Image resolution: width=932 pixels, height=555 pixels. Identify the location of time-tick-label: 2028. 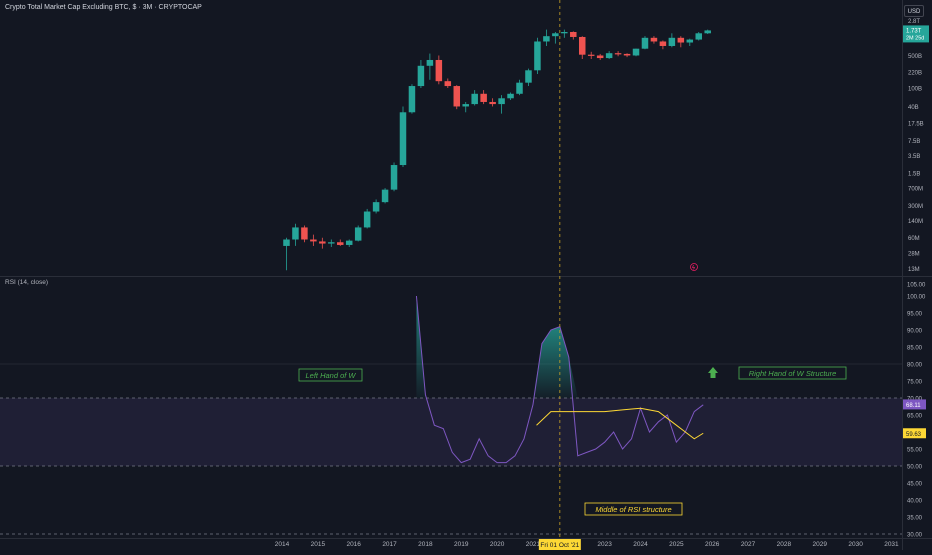
(784, 544).